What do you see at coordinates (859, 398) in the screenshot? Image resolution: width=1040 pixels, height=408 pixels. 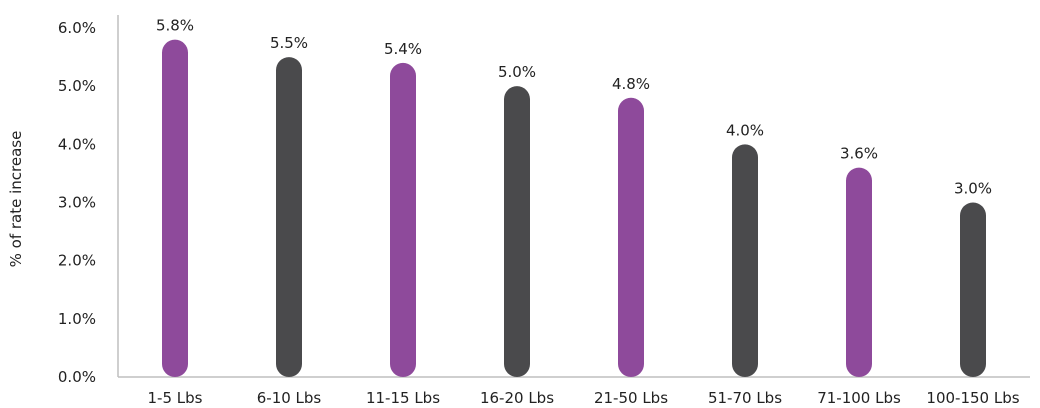 I see `x-tick-label: 71-100 Lbs` at bounding box center [859, 398].